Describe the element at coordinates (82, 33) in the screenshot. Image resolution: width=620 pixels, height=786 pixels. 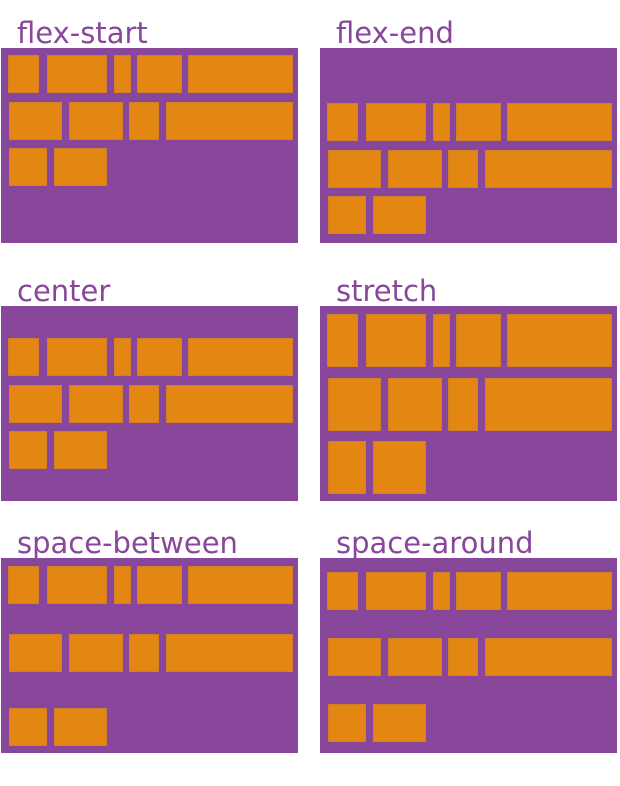
I see `panel-label: flex-start` at that location.